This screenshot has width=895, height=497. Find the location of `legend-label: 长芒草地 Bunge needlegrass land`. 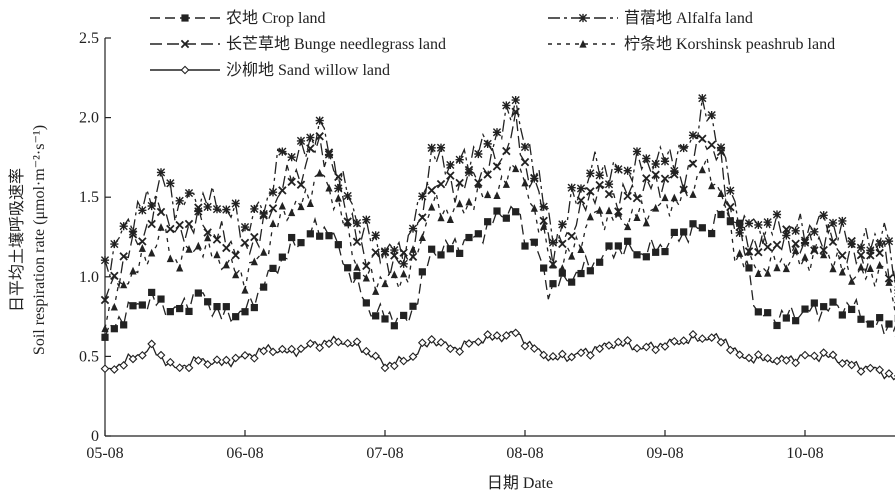

legend-label: 长芒草地 Bunge needlegrass land is located at coordinates (336, 44).